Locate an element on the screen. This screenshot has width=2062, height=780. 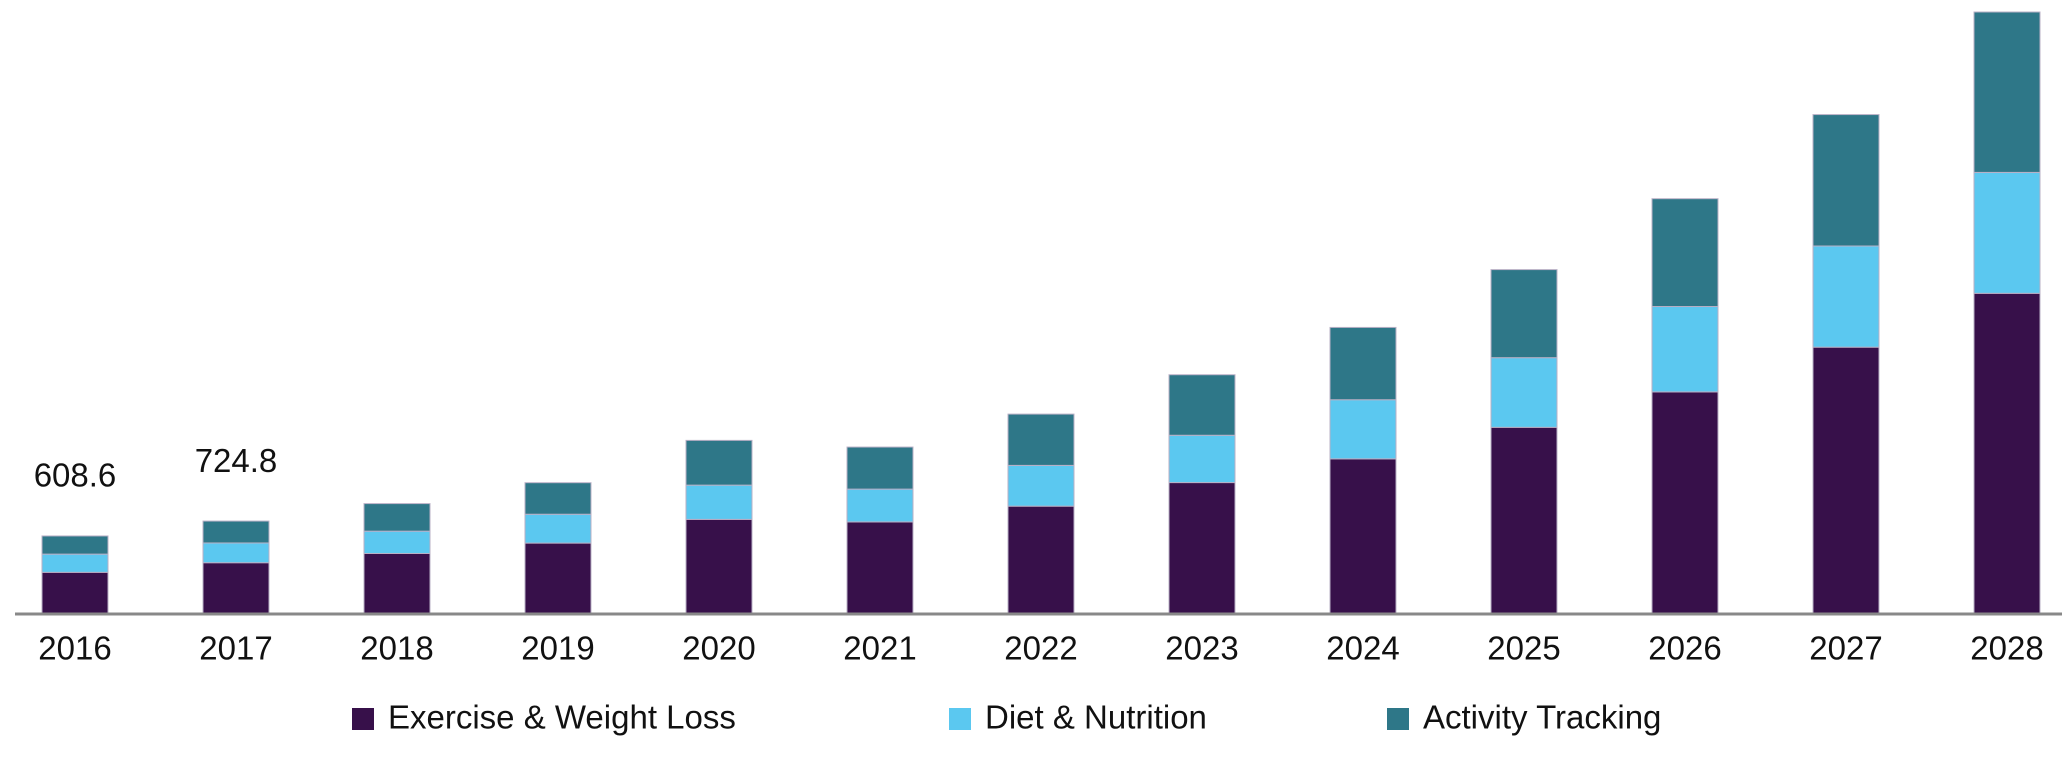
x-tick-label: 2024 is located at coordinates (1362, 648).